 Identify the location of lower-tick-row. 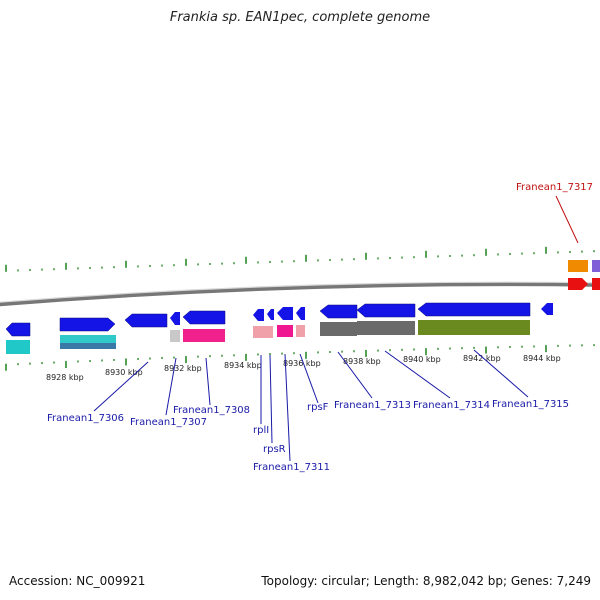
(300, 357).